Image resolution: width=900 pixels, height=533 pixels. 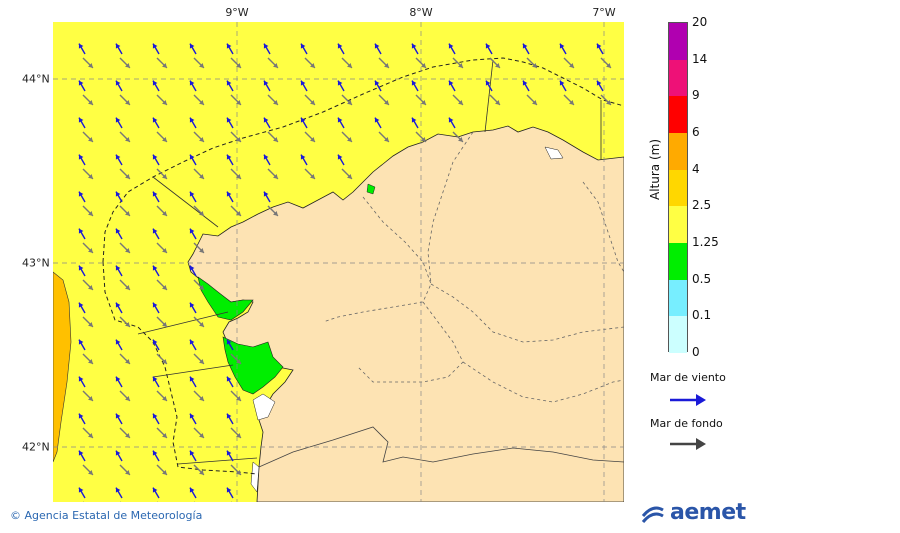 I want to click on scale-tick-label: 1.25, so click(x=705, y=242).